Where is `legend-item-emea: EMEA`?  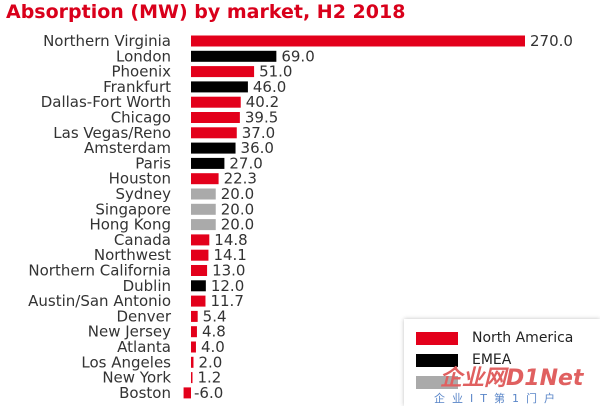
legend-item-emea: EMEA is located at coordinates (463, 360).